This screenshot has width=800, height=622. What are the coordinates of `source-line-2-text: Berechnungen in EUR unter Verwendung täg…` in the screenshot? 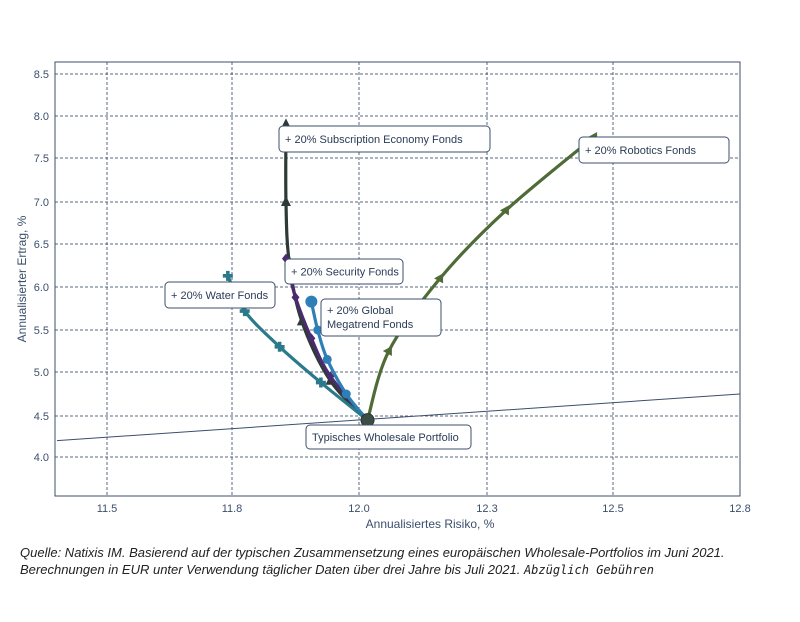 It's located at (270, 569).